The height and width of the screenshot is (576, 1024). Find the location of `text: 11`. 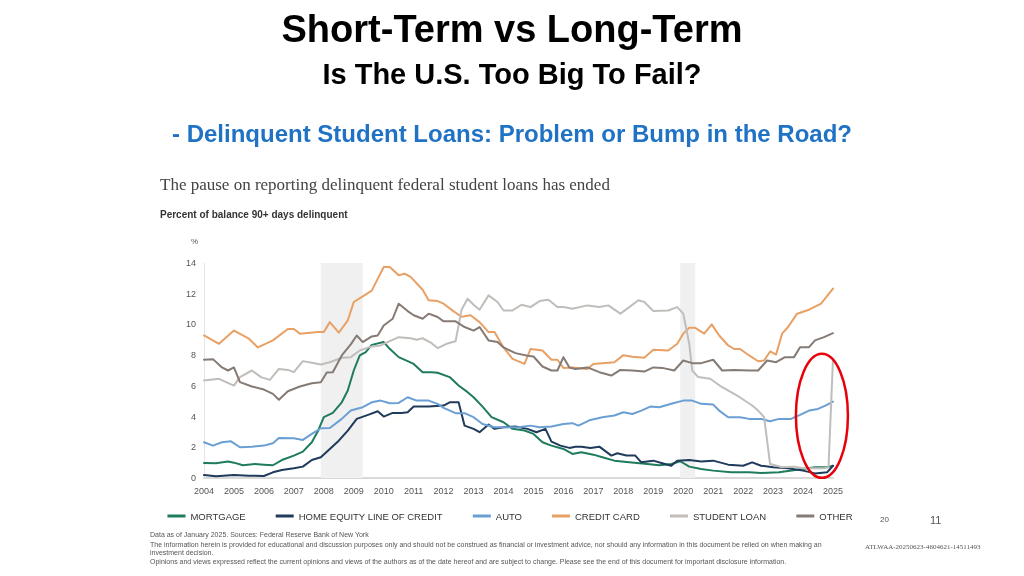

text: 11 is located at coordinates (936, 520).